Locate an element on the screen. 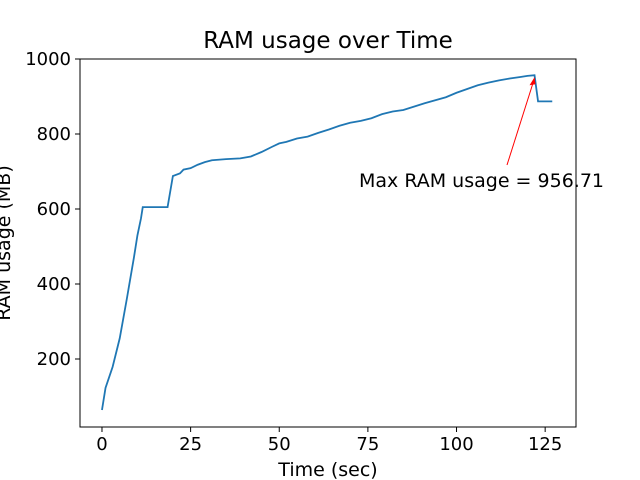 The width and height of the screenshot is (640, 480). x-tick-label: 25 is located at coordinates (190, 444).